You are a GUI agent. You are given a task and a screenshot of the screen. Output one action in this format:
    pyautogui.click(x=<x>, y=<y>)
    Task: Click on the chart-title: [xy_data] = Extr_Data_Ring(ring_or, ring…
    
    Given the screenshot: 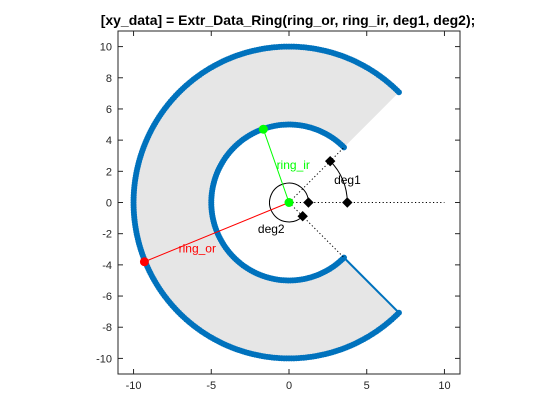 What is the action you would take?
    pyautogui.click(x=288, y=20)
    